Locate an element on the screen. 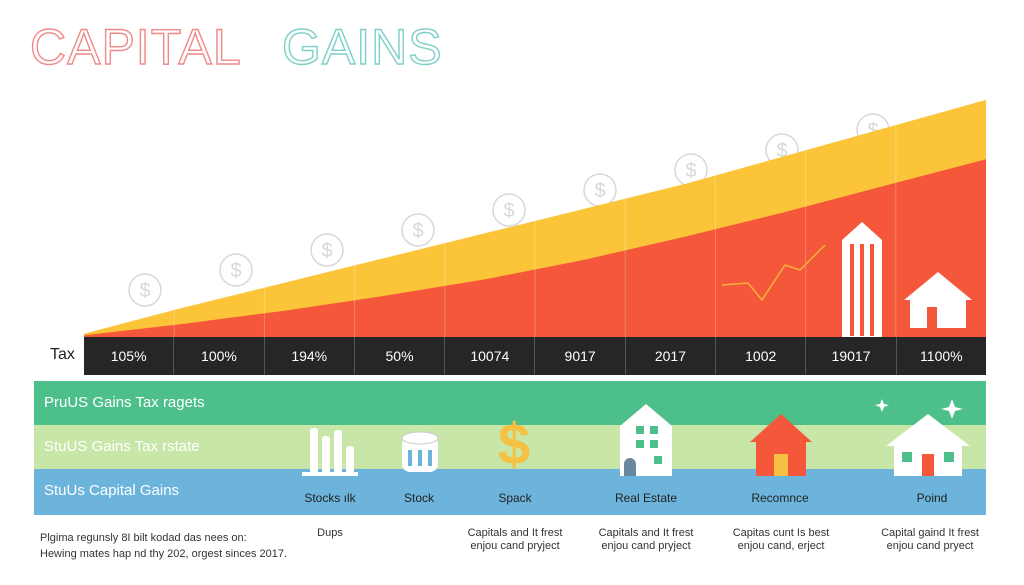 This screenshot has height=585, width=1024. category-label-poind: Poind is located at coordinates (932, 498).